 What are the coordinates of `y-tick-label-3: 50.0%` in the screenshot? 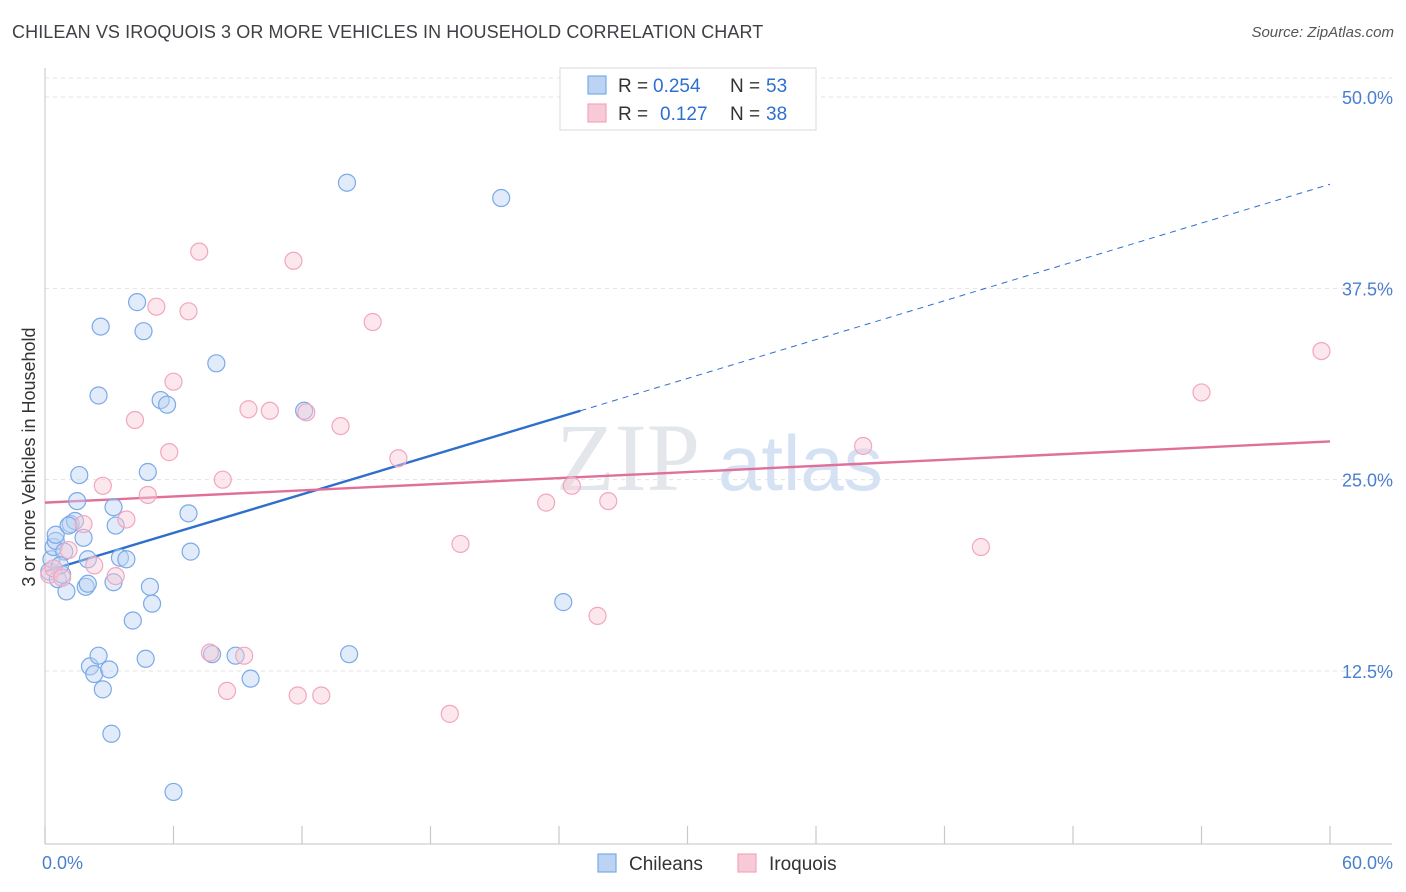 It's located at (1367, 98).